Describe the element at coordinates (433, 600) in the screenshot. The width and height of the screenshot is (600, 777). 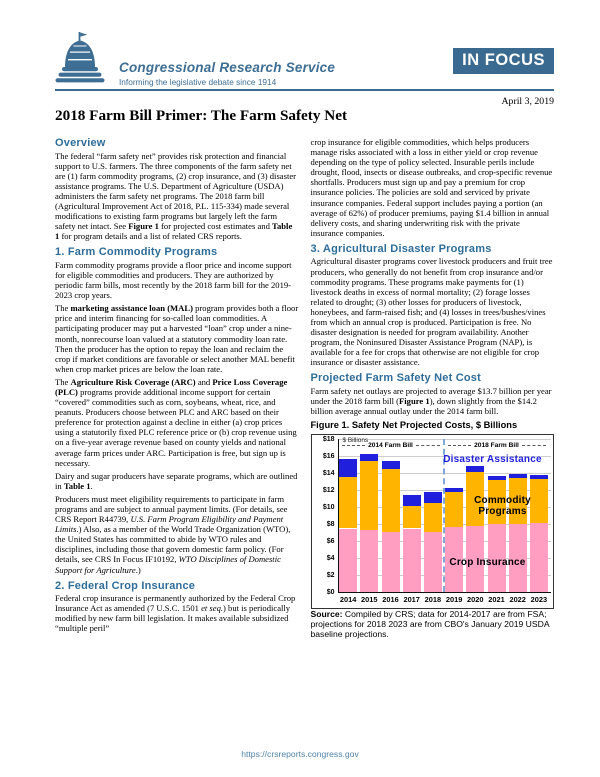
I see `x-axis-tick-label: 2018` at that location.